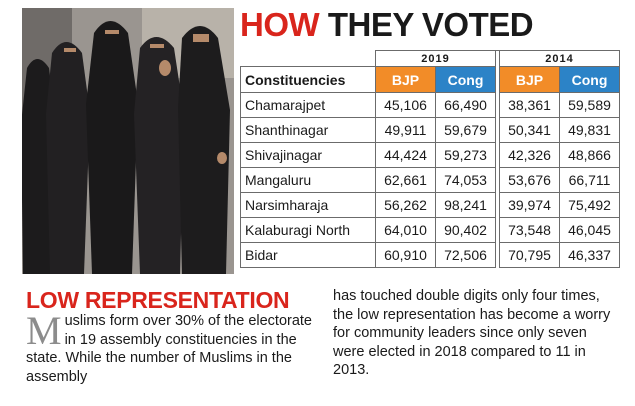  What do you see at coordinates (280, 24) in the screenshot?
I see `headline-how: HOW` at bounding box center [280, 24].